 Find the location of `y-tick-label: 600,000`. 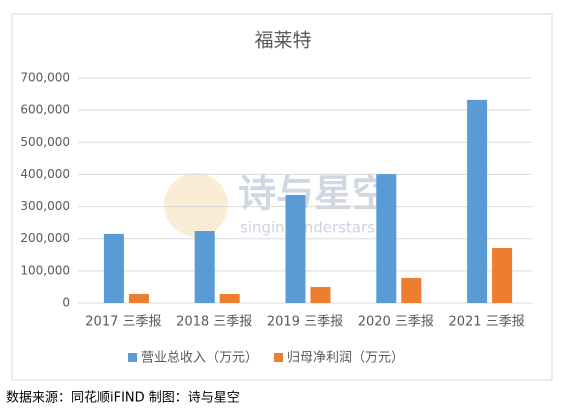

y-tick-label: 600,000 is located at coordinates (45, 110).